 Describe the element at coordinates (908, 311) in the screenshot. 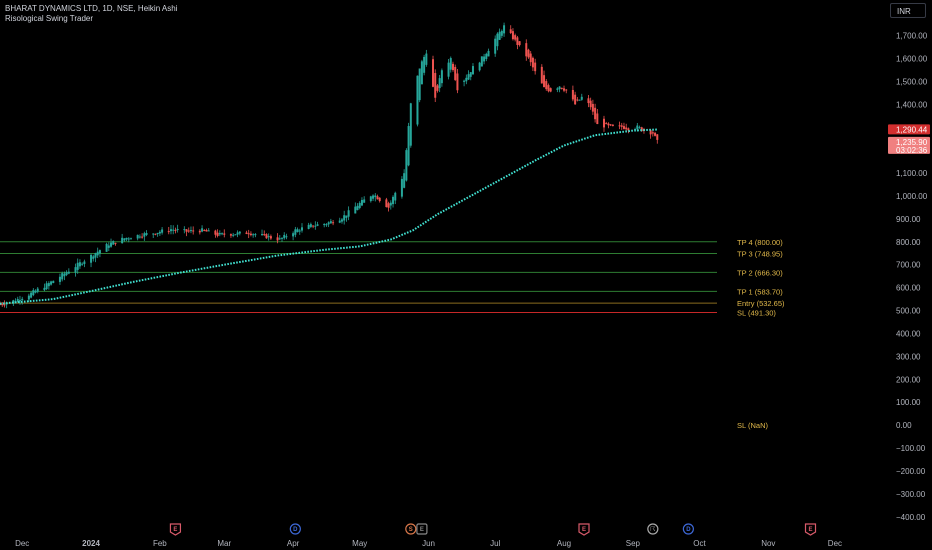

I see `y-tick-label: 500.00` at that location.